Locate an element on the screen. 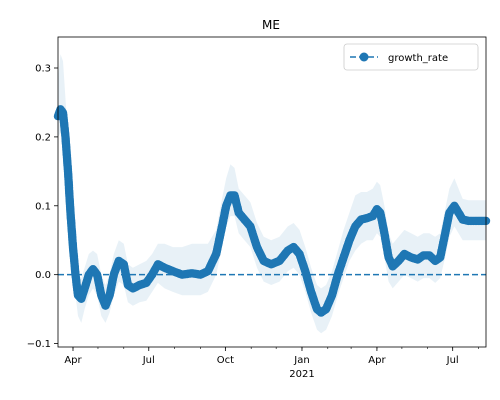 The width and height of the screenshot is (500, 400). legend-box is located at coordinates (411, 57).